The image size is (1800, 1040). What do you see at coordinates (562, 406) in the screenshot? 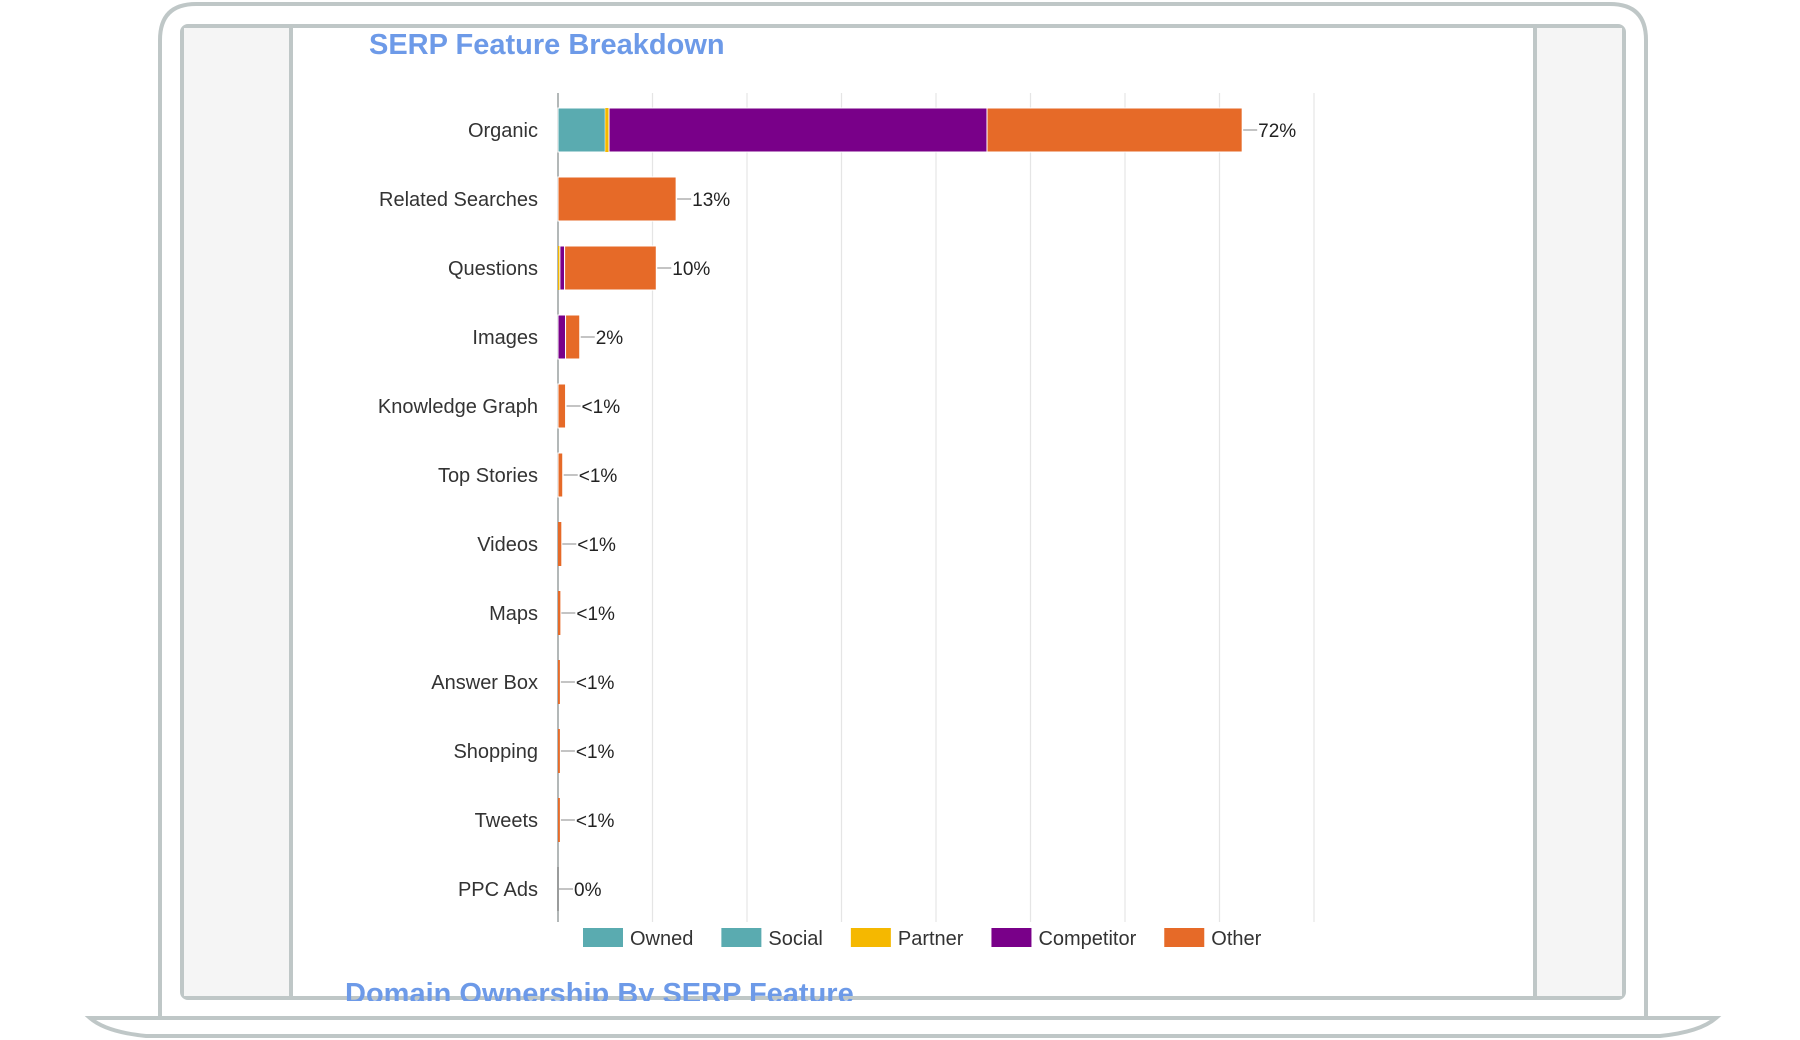
I see `bar-knowledge-graph-other` at bounding box center [562, 406].